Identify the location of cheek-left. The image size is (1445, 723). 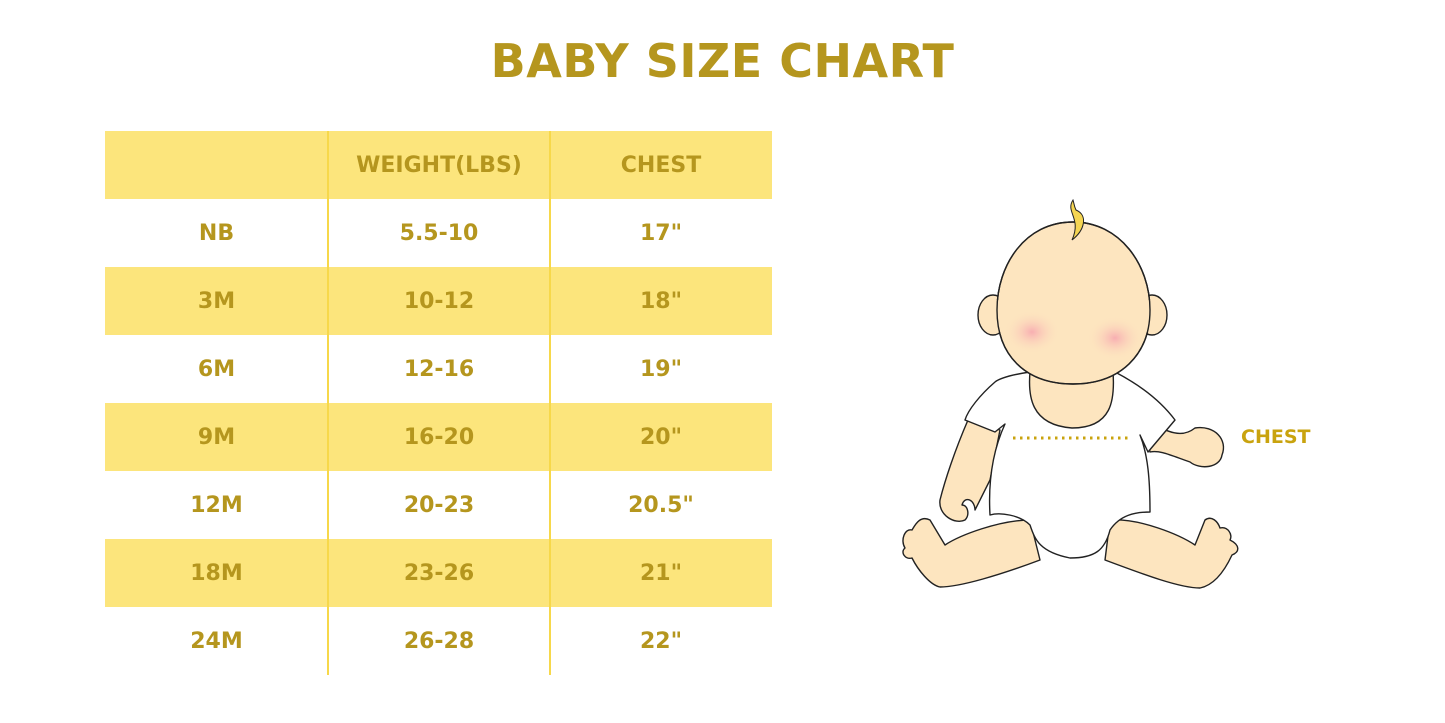
(1032, 332).